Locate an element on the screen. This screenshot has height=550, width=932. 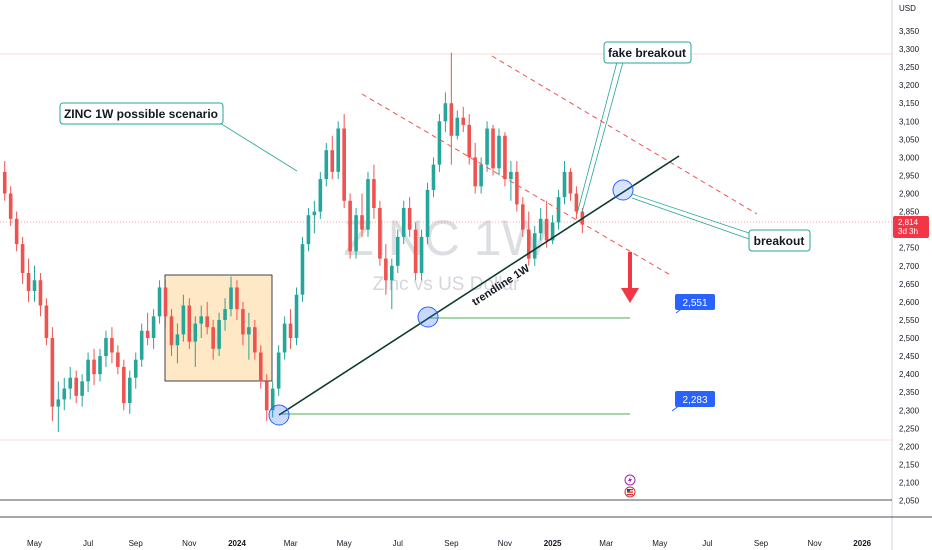
time-tick-label: Mar is located at coordinates (606, 543).